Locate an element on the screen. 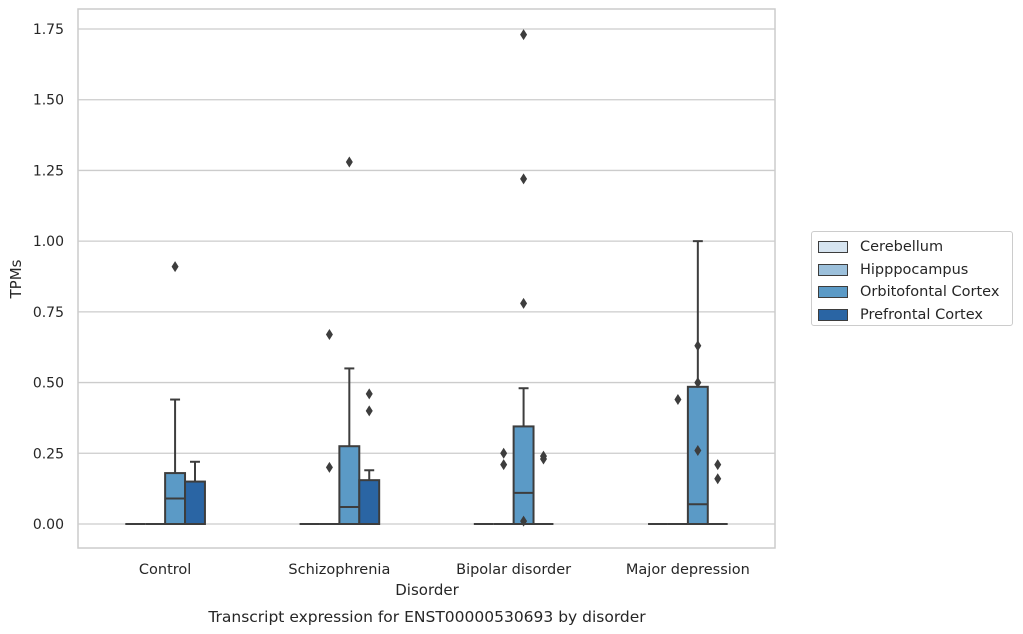  legend-item: Hipppocampus is located at coordinates (915, 270).